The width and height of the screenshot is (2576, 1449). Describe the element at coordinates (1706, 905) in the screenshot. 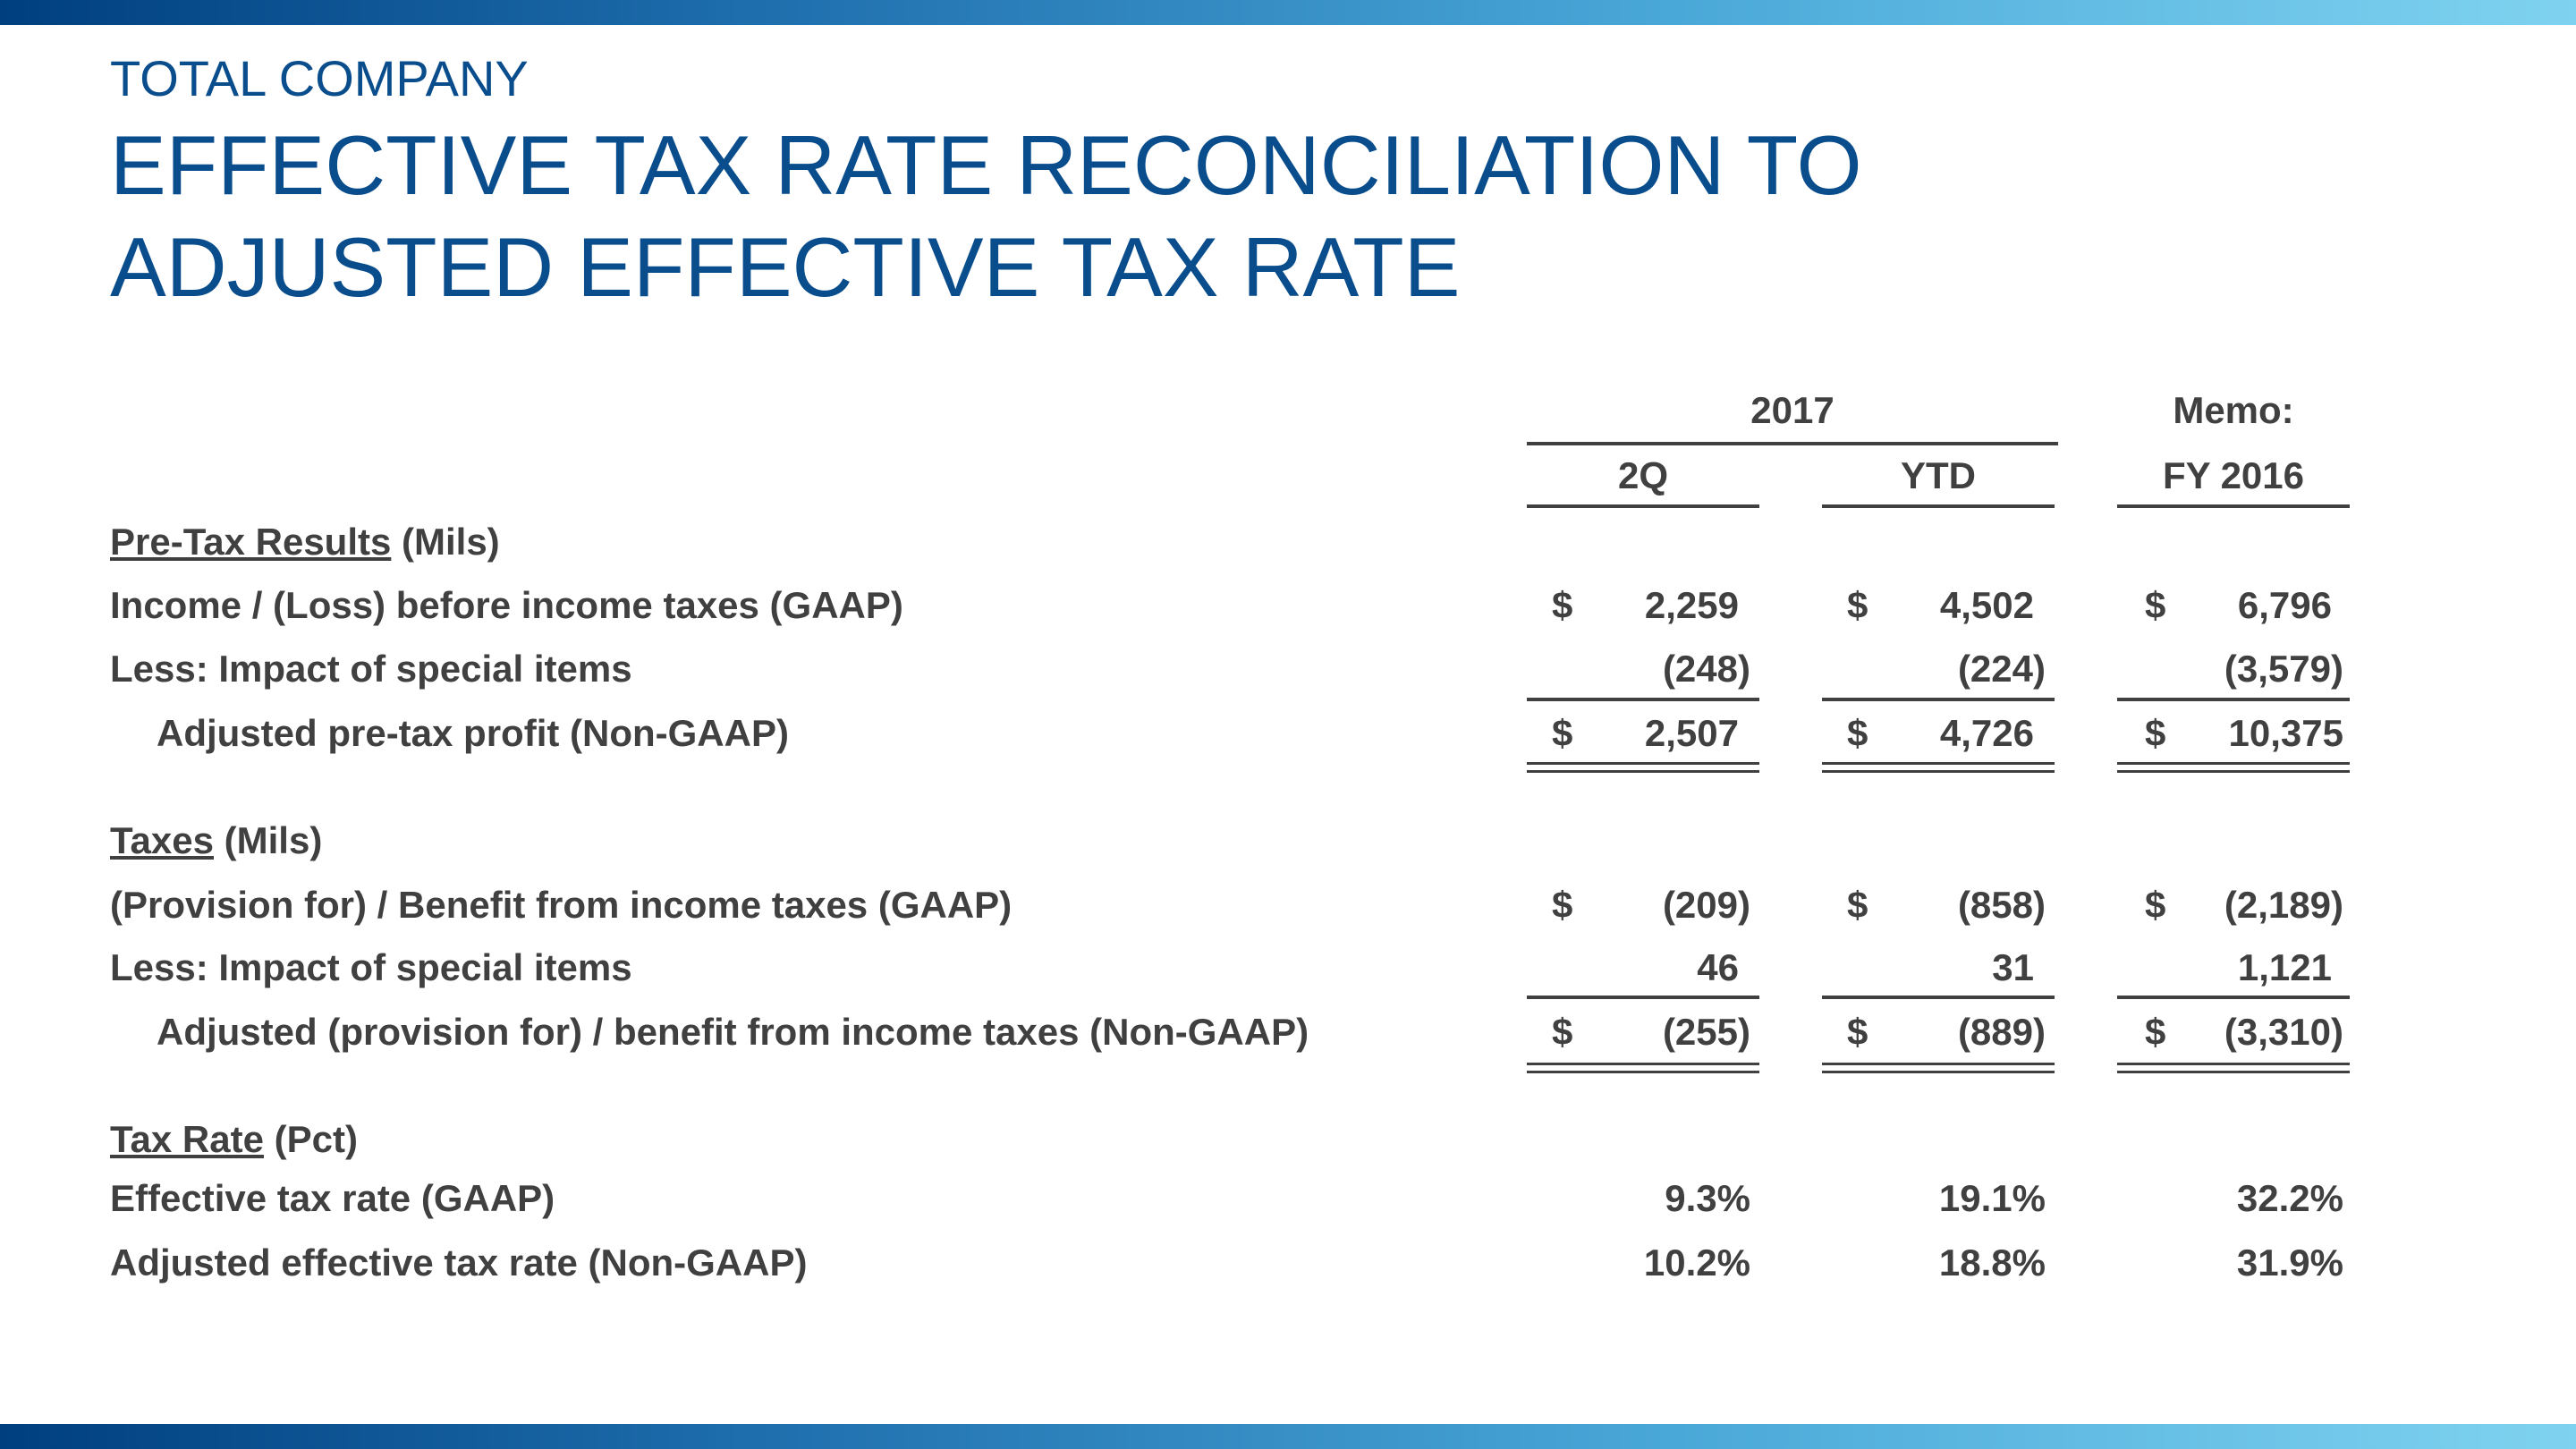

I see `row4-col1-value: (209)` at that location.